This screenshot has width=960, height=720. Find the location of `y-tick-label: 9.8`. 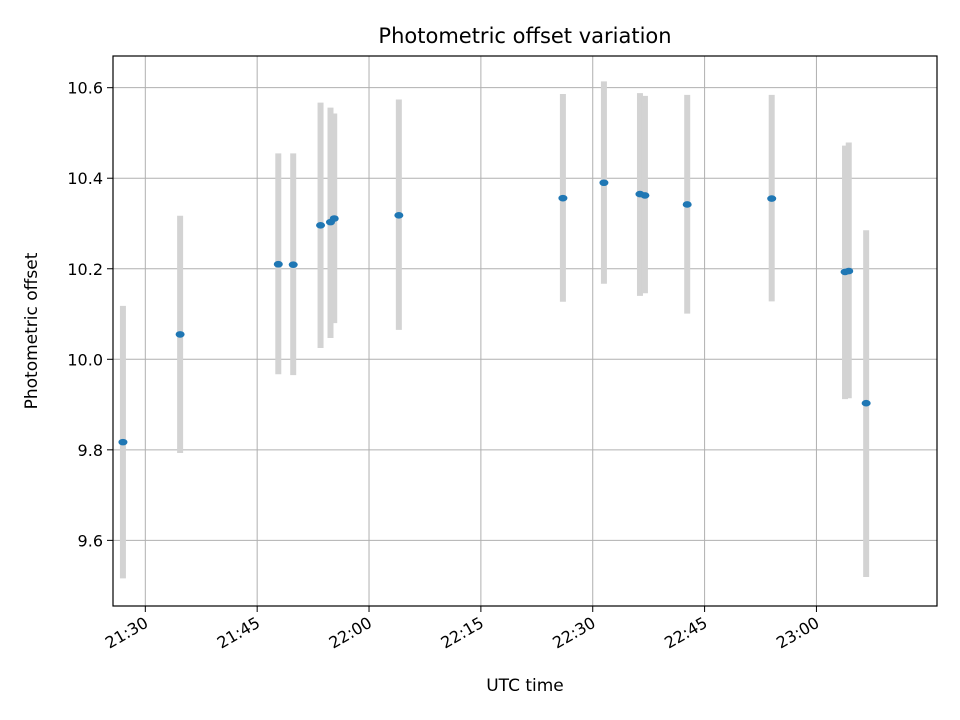

y-tick-label: 9.8 is located at coordinates (90, 450).